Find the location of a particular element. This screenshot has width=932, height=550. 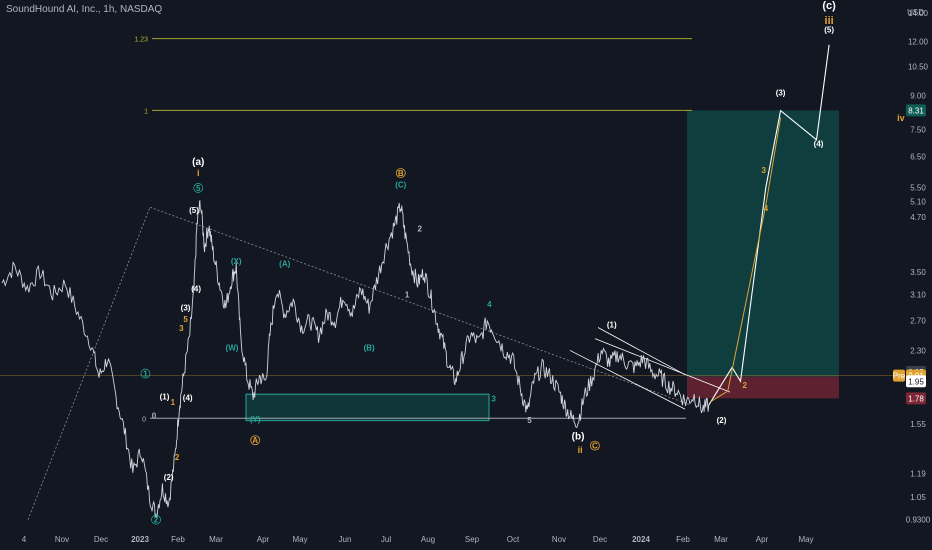

y-tick-label: 1.55 is located at coordinates (918, 424).